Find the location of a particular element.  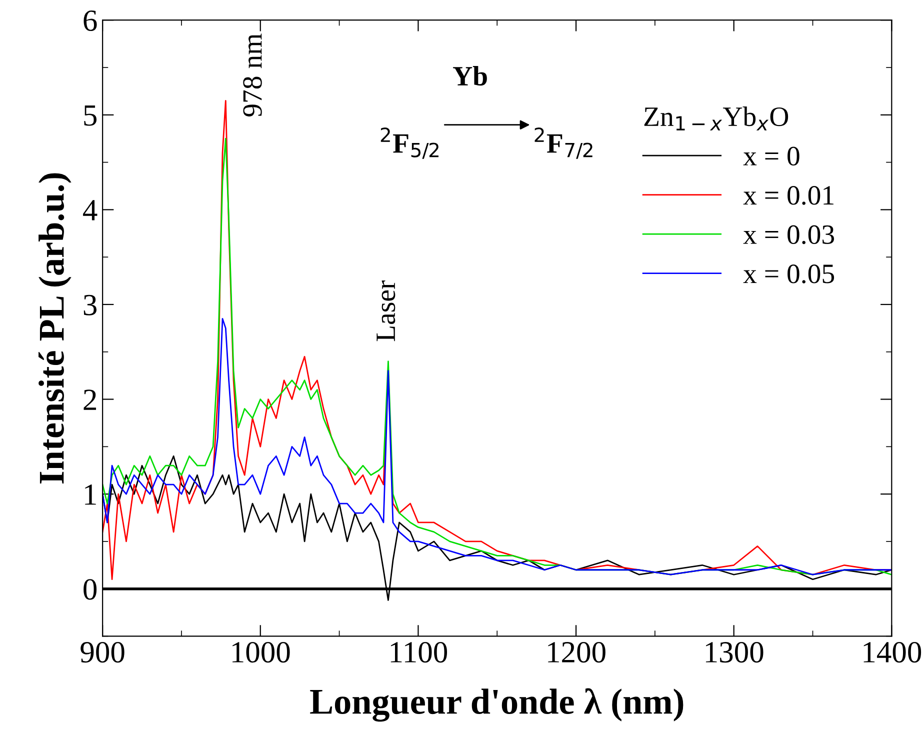

y-tick-label: 4 is located at coordinates (90, 210).